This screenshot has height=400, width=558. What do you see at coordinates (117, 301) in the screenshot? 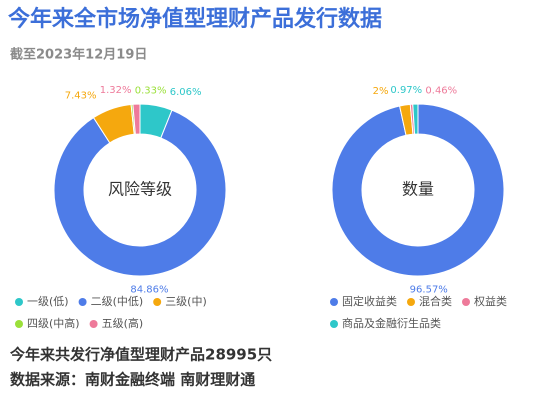
I see `legend-label: 二级(中低)` at bounding box center [117, 301].